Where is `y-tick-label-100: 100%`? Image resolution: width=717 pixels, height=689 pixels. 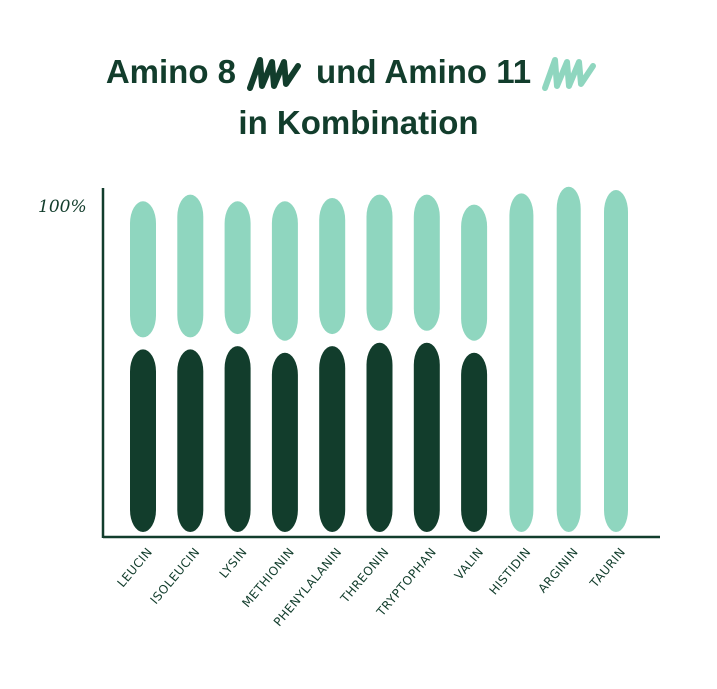 y-tick-label-100: 100% is located at coordinates (62, 207).